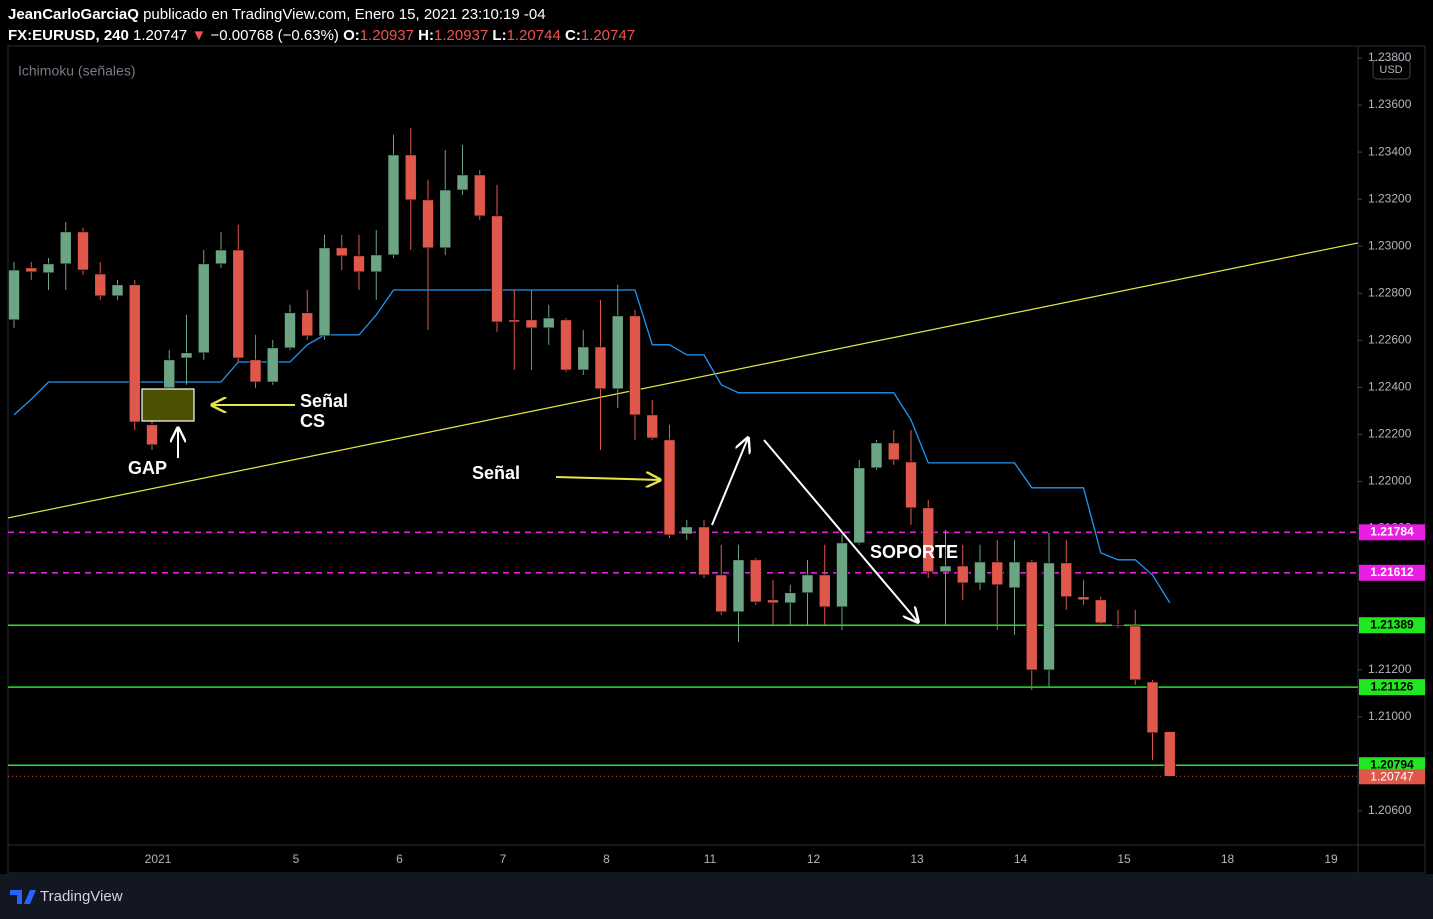 This screenshot has height=919, width=1433. What do you see at coordinates (23, 897) in the screenshot?
I see `logo-icon` at bounding box center [23, 897].